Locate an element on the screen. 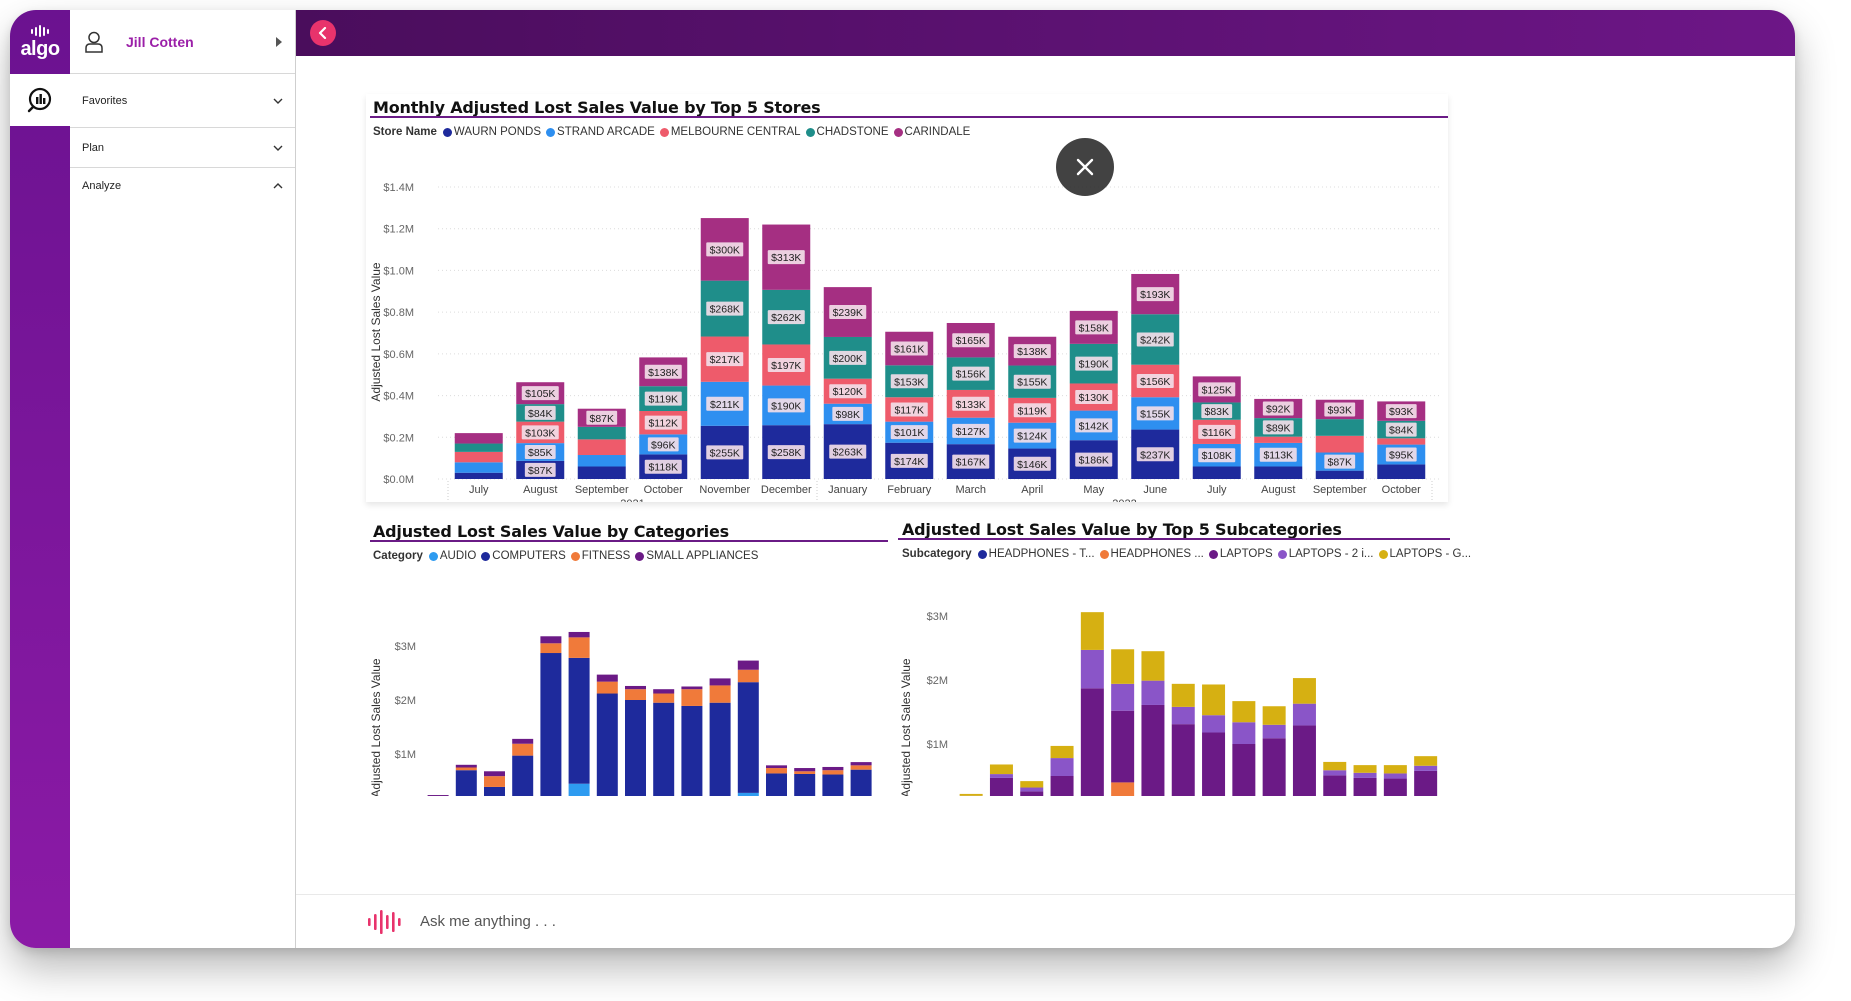  main-header is located at coordinates (1045, 33).